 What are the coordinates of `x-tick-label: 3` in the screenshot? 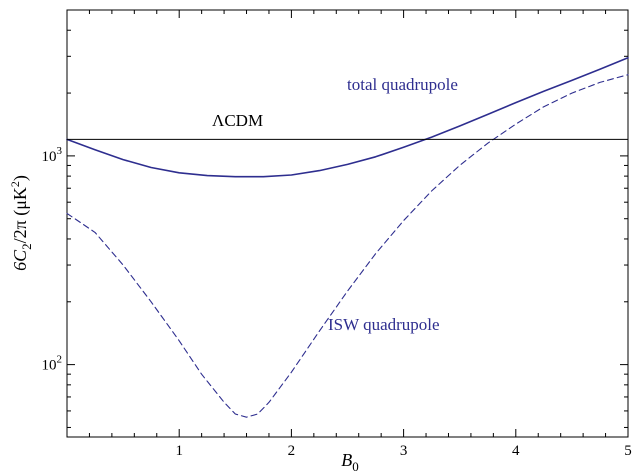 It's located at (404, 451).